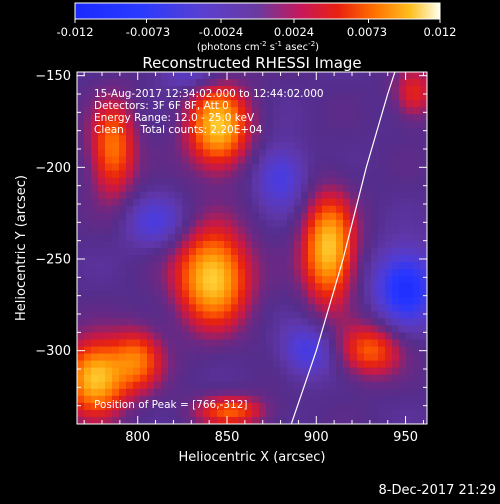 This screenshot has width=500, height=504. Describe the element at coordinates (74, 32) in the screenshot. I see `colorbar-tick-label: -0.012` at that location.